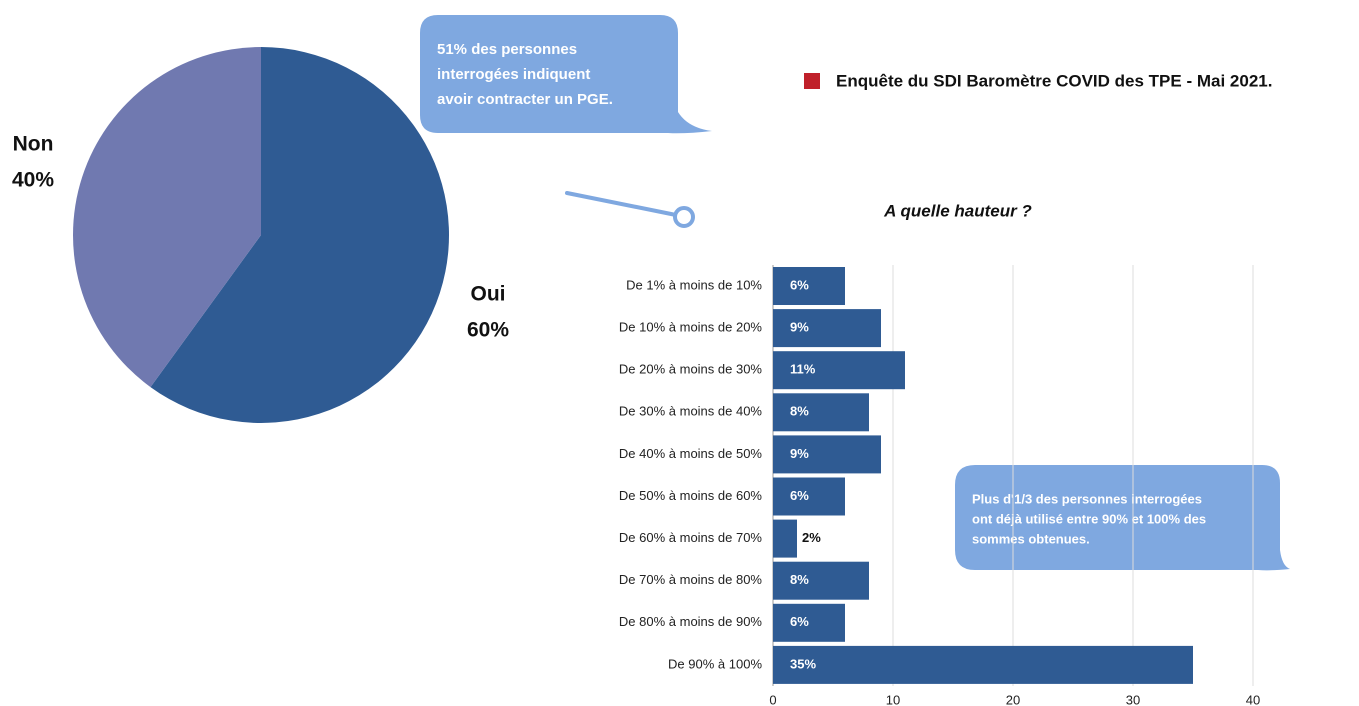 This screenshot has height=706, width=1359. I want to click on value-label: 2%, so click(811, 537).